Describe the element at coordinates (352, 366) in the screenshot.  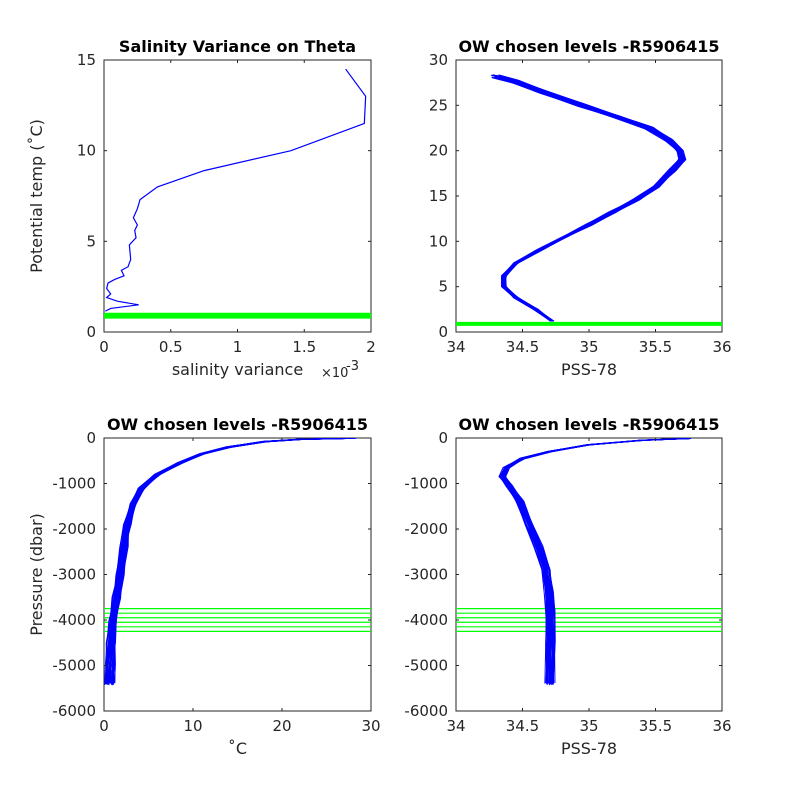
I see `x-exponent: -3` at that location.